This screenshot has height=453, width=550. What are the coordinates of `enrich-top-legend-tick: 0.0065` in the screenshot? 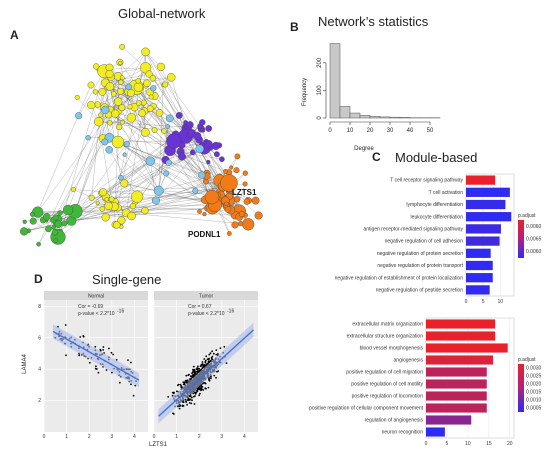 It's located at (534, 240).